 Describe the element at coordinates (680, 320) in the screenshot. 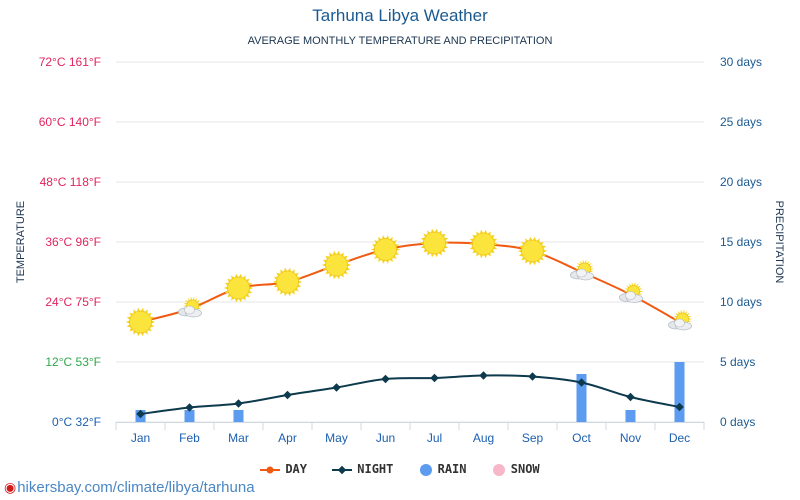

I see `partly-cloudy-icon-dec` at that location.